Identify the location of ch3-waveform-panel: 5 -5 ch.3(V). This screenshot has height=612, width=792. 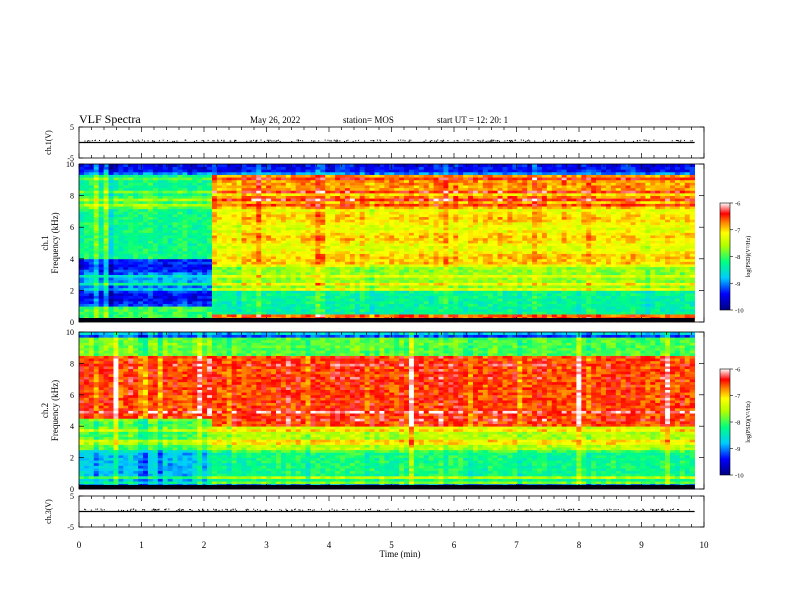
(374, 512).